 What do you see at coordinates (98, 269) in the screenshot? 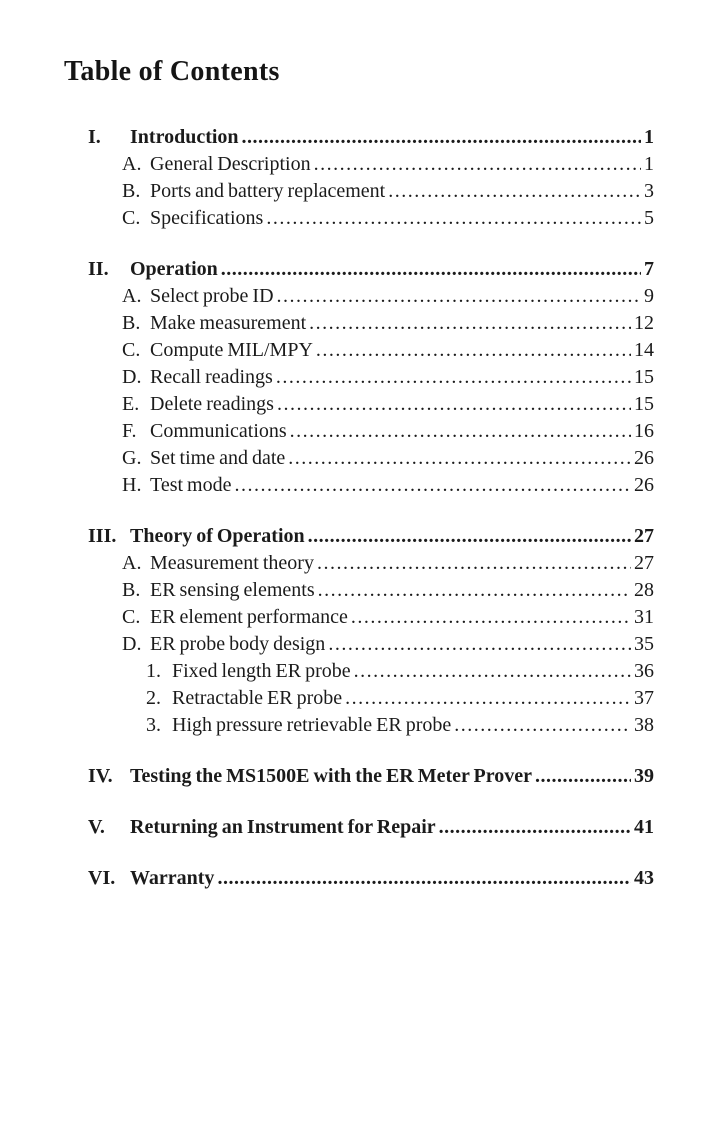
I see `toc-entry-label: II.` at bounding box center [98, 269].